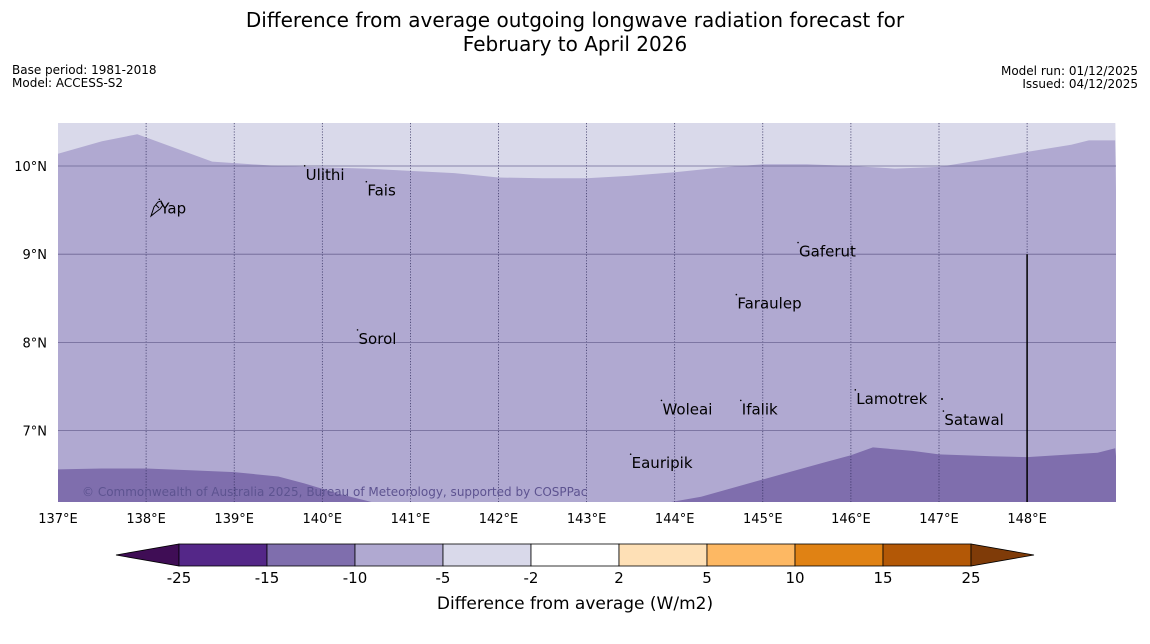 This screenshot has height=644, width=1150. I want to click on lat-tick-label: 9°N, so click(35, 255).